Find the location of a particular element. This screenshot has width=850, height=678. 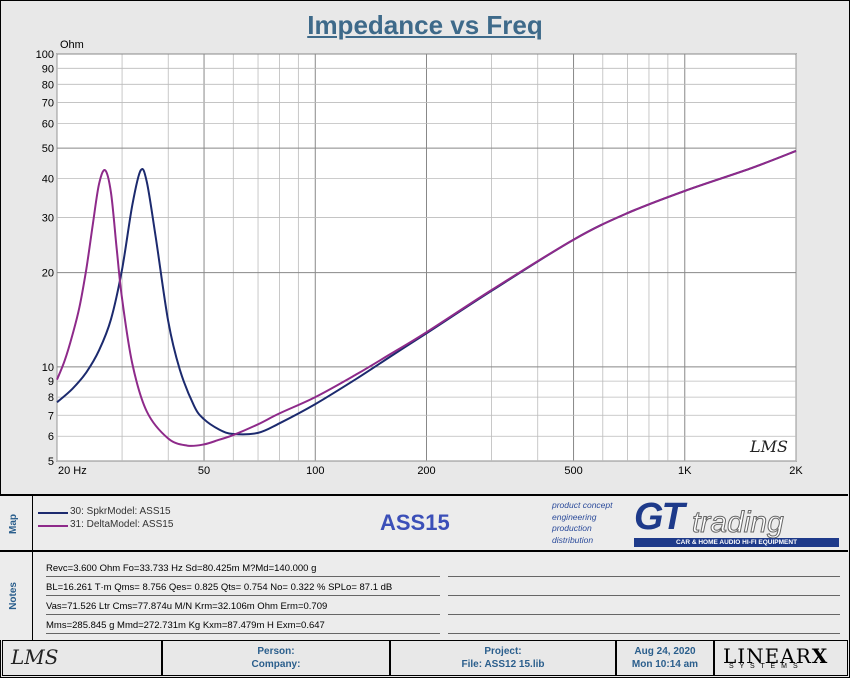

y-tick-label: 40 is located at coordinates (48, 179).